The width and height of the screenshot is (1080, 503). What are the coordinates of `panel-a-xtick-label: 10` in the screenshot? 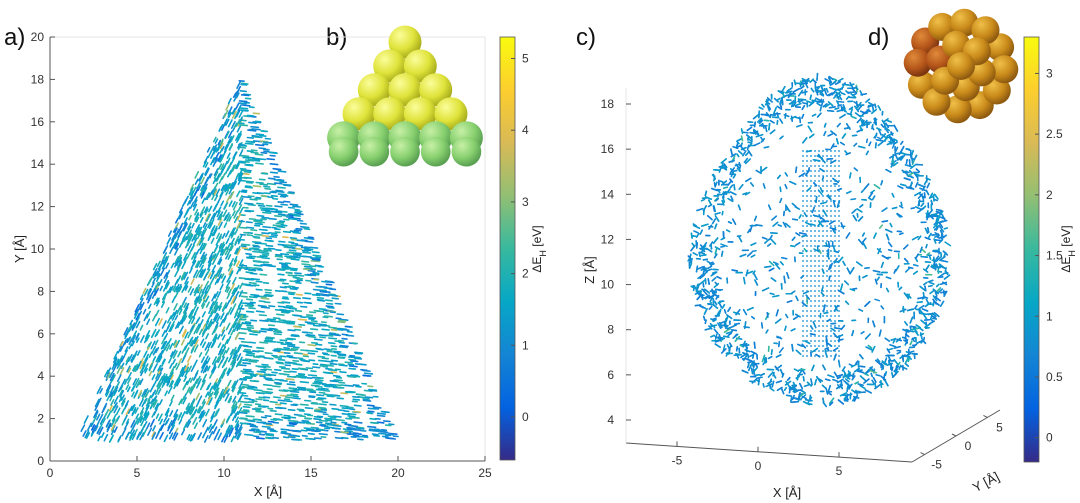 It's located at (224, 473).